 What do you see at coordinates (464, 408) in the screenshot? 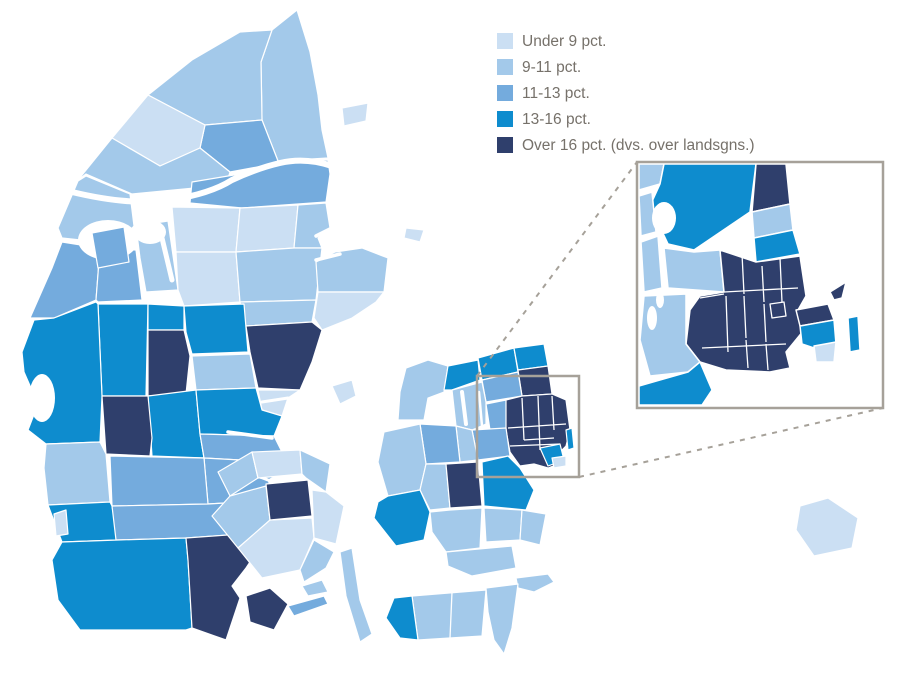
I see `isefjord` at bounding box center [464, 408].